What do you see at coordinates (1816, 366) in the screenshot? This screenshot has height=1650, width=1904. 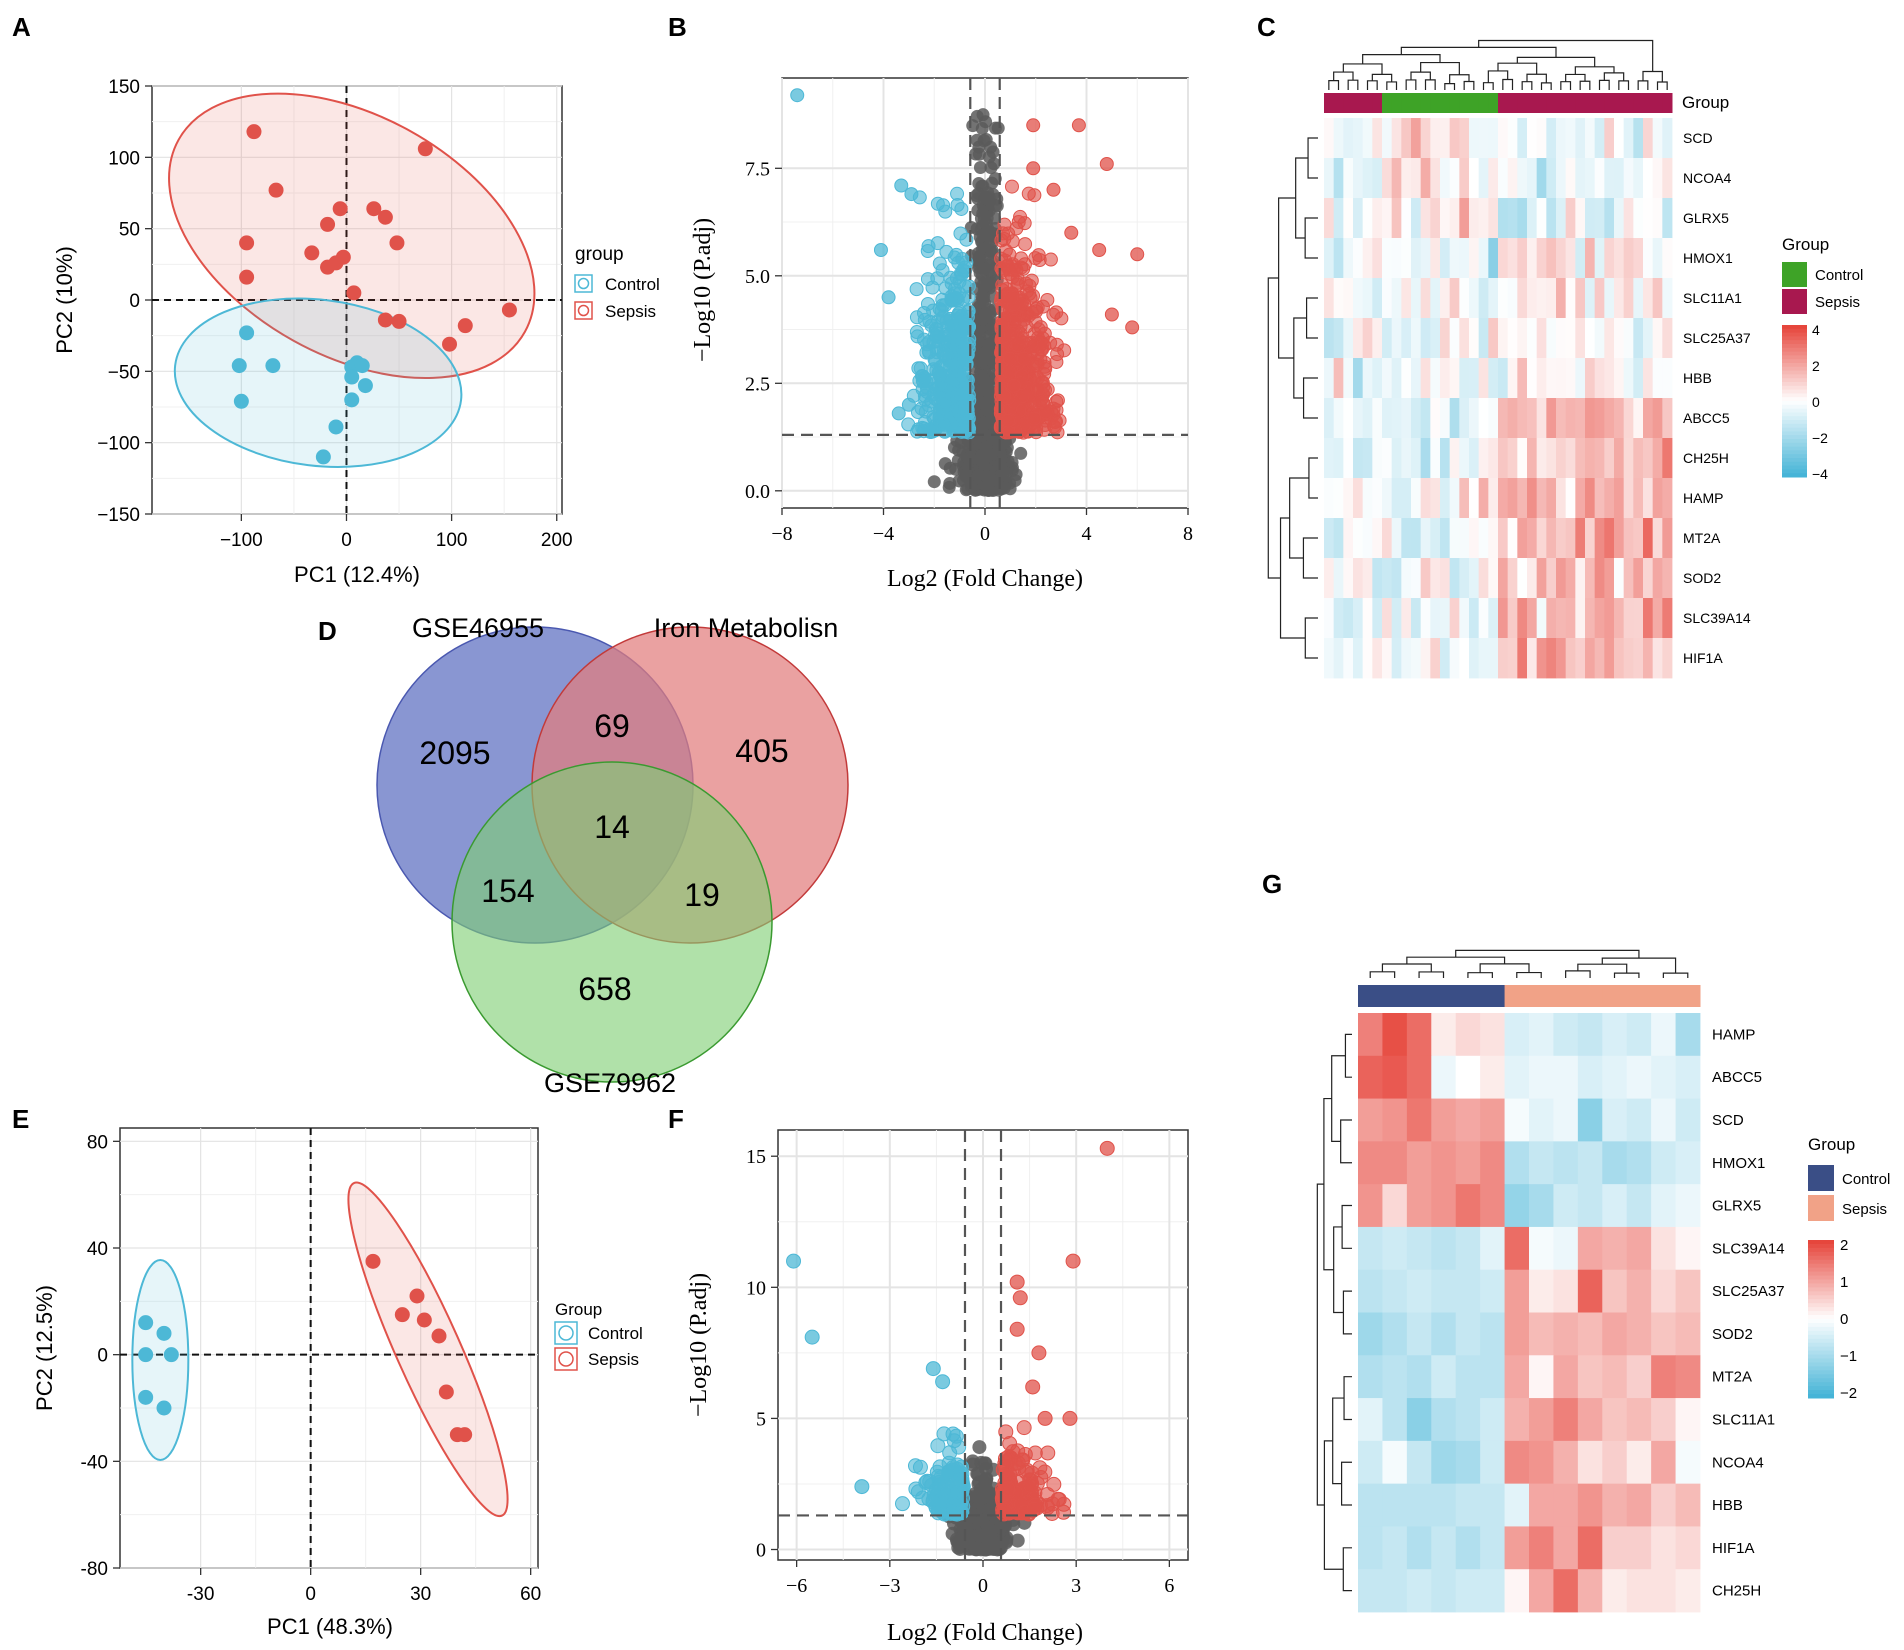 I see `color-scale-label: 2` at bounding box center [1816, 366].